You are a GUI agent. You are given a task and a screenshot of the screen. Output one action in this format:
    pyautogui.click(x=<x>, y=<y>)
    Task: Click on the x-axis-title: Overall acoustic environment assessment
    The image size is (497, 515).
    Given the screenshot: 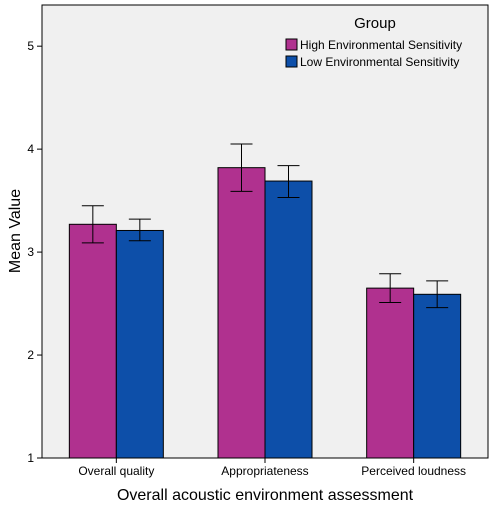 What is the action you would take?
    pyautogui.click(x=265, y=495)
    